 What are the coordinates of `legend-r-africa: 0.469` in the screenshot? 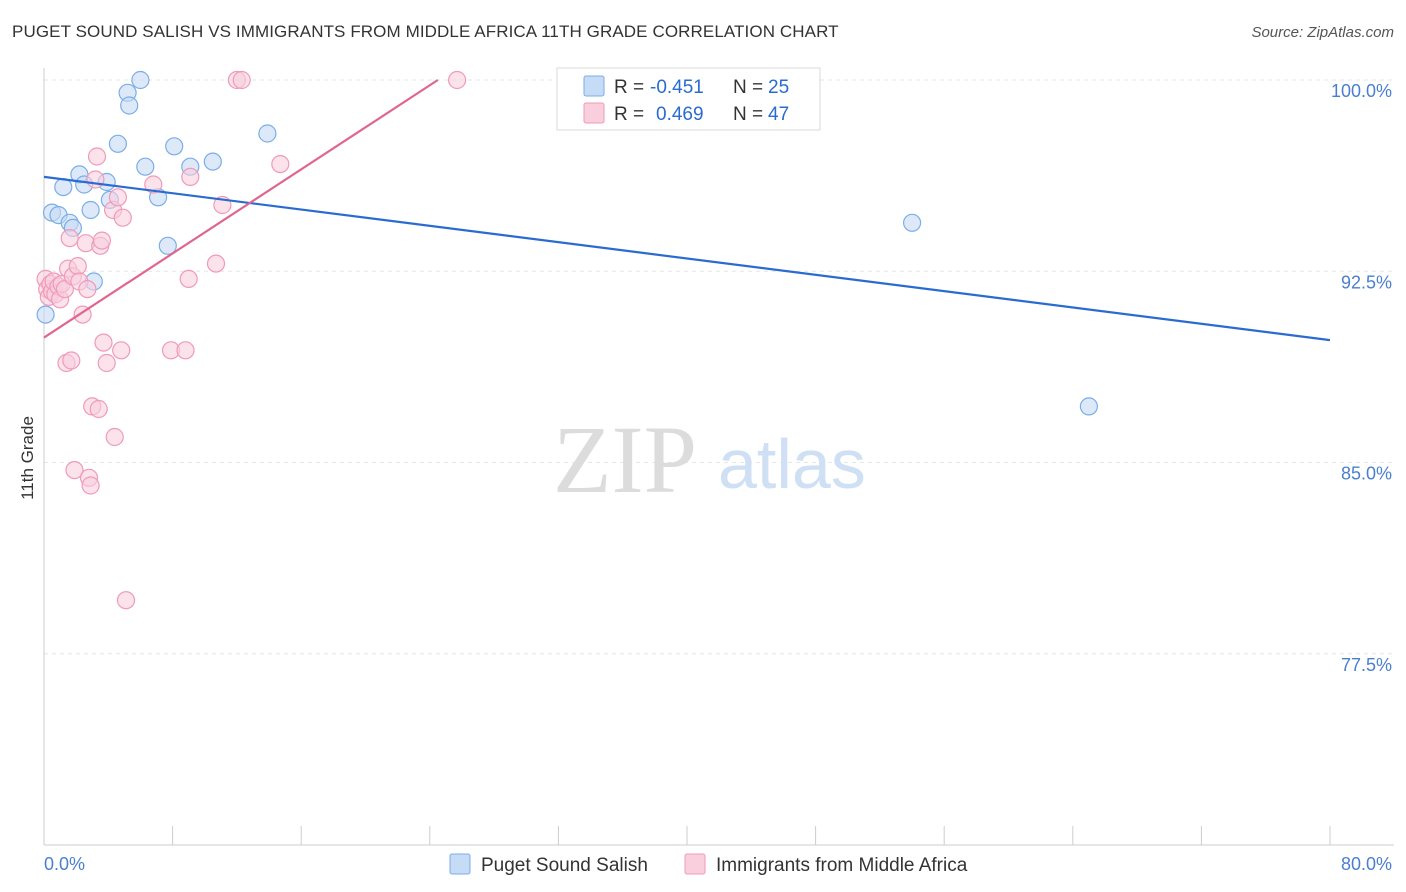 It's located at (680, 114).